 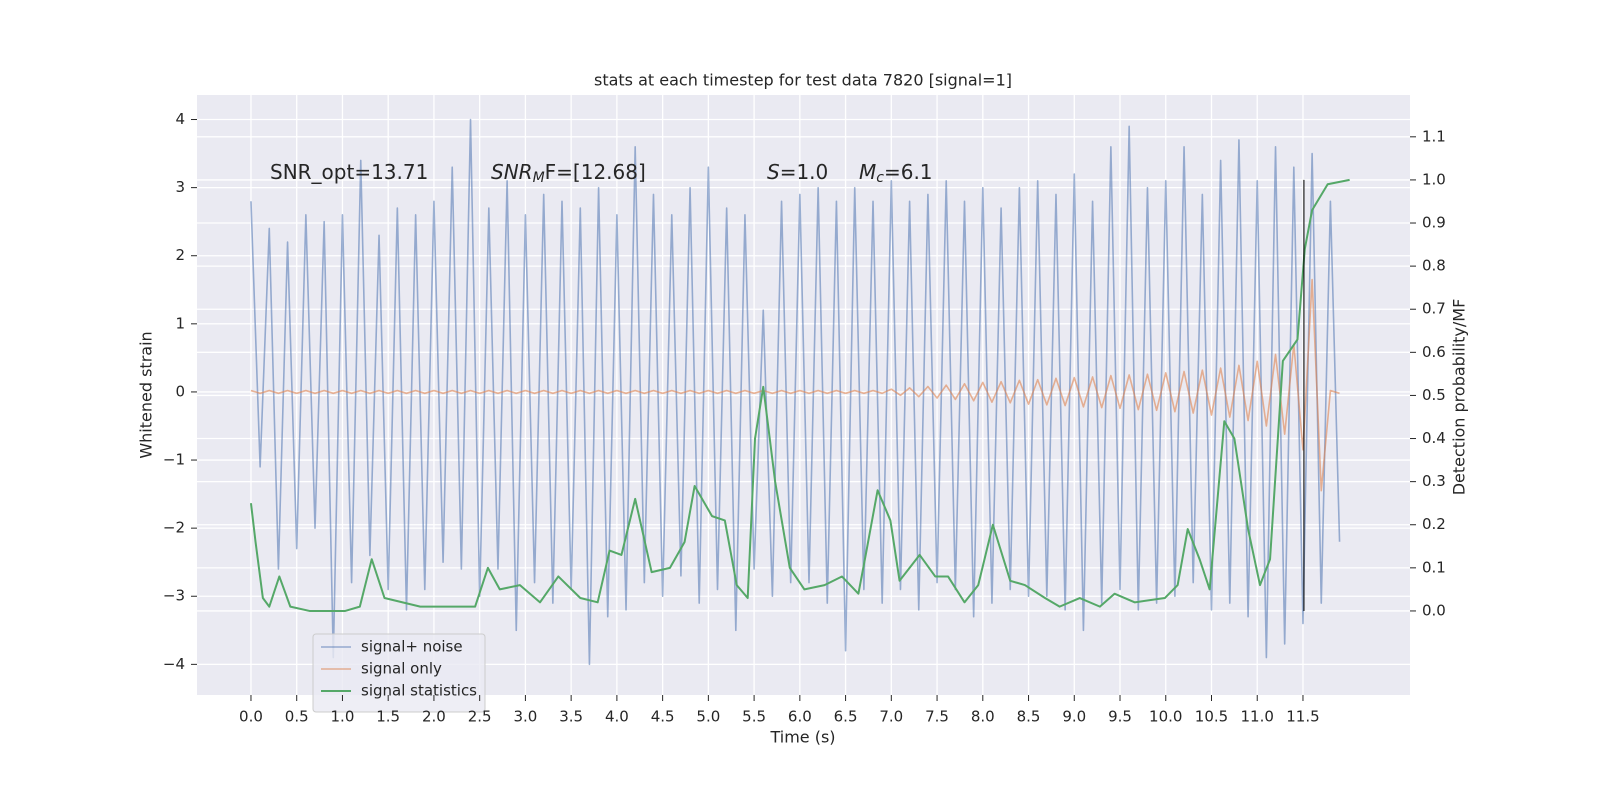 What do you see at coordinates (1434, 395) in the screenshot?
I see `y2-tick-label: 0.5` at bounding box center [1434, 395].